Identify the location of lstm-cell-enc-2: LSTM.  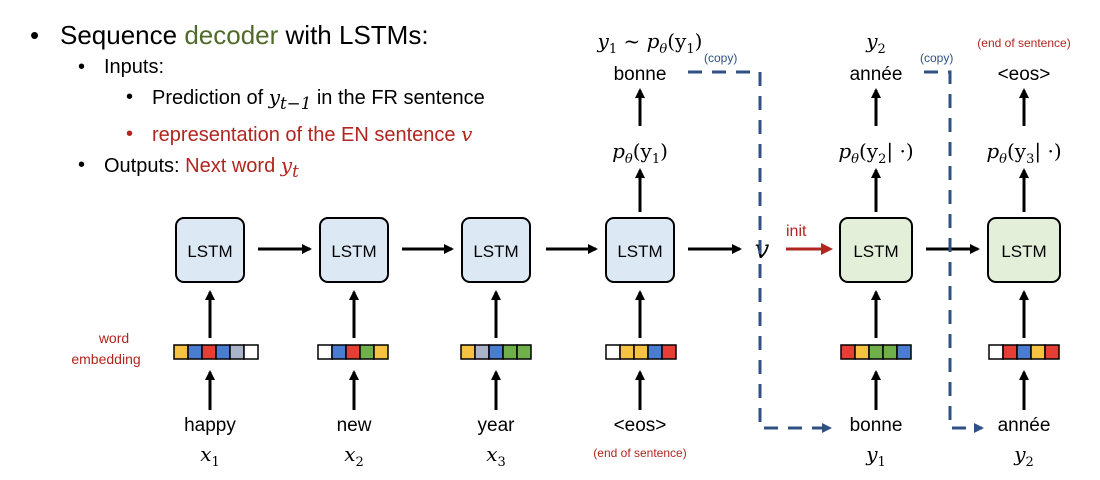
(354, 250).